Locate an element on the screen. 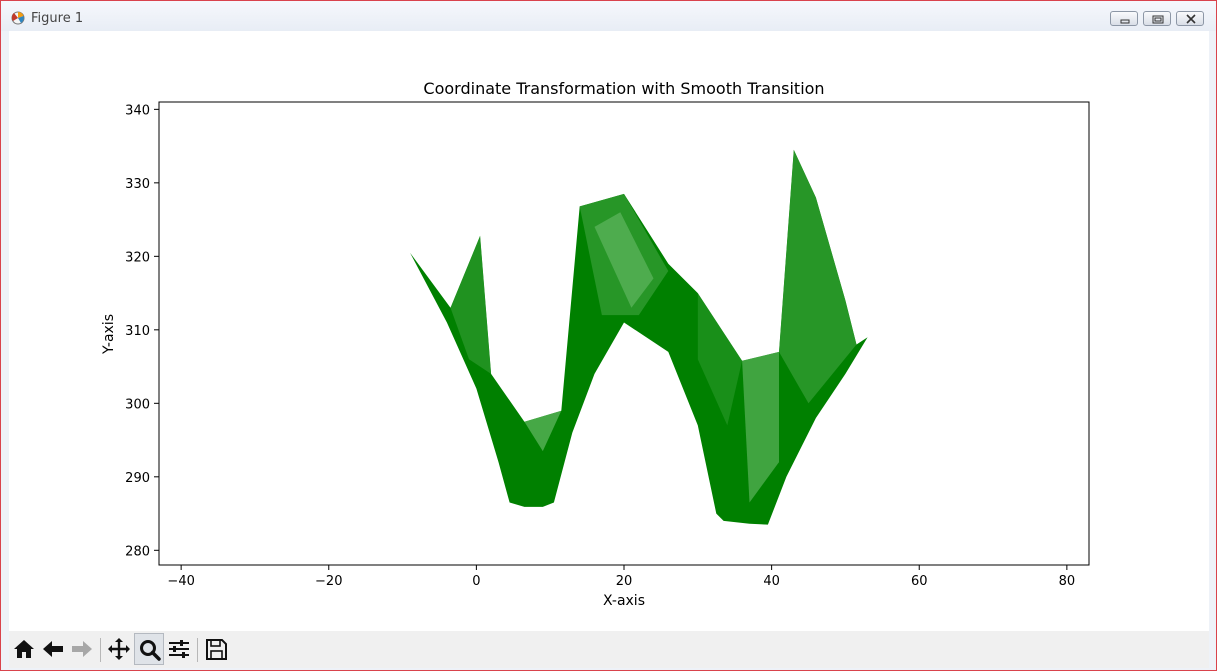 This screenshot has height=671, width=1217. y-tick-label: 300 is located at coordinates (137, 404).